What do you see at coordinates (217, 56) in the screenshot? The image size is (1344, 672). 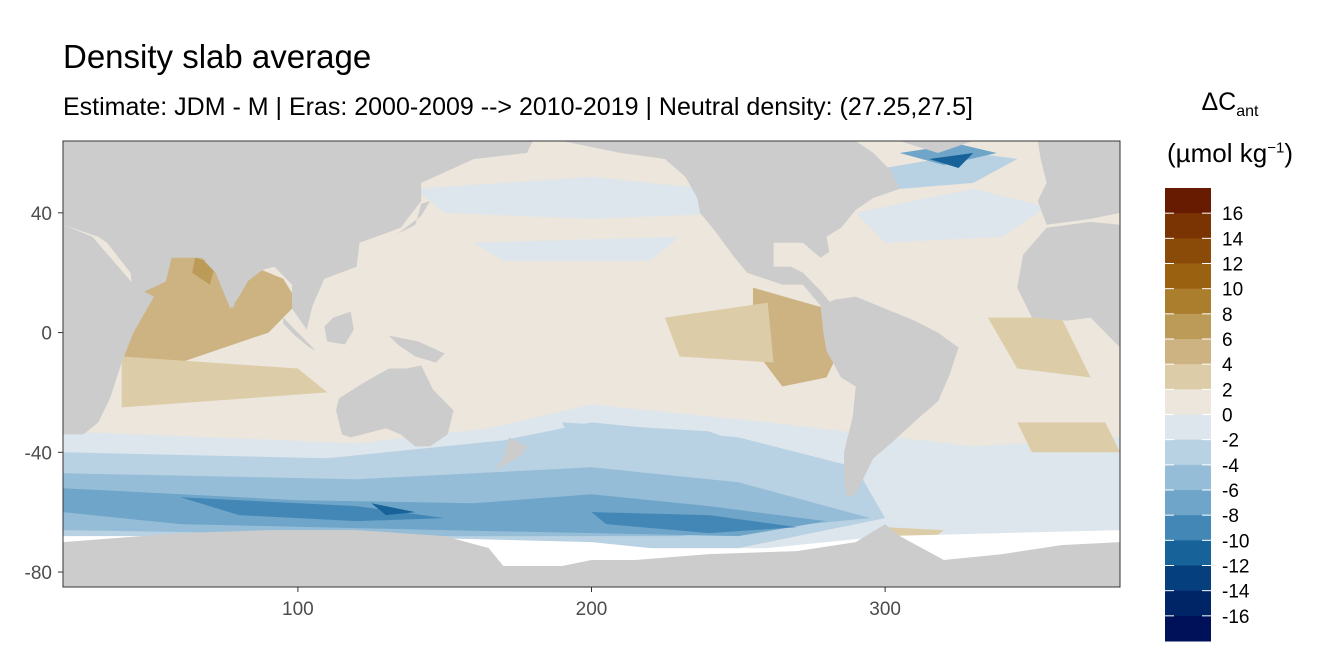 I see `chart-title: Density slab average` at bounding box center [217, 56].